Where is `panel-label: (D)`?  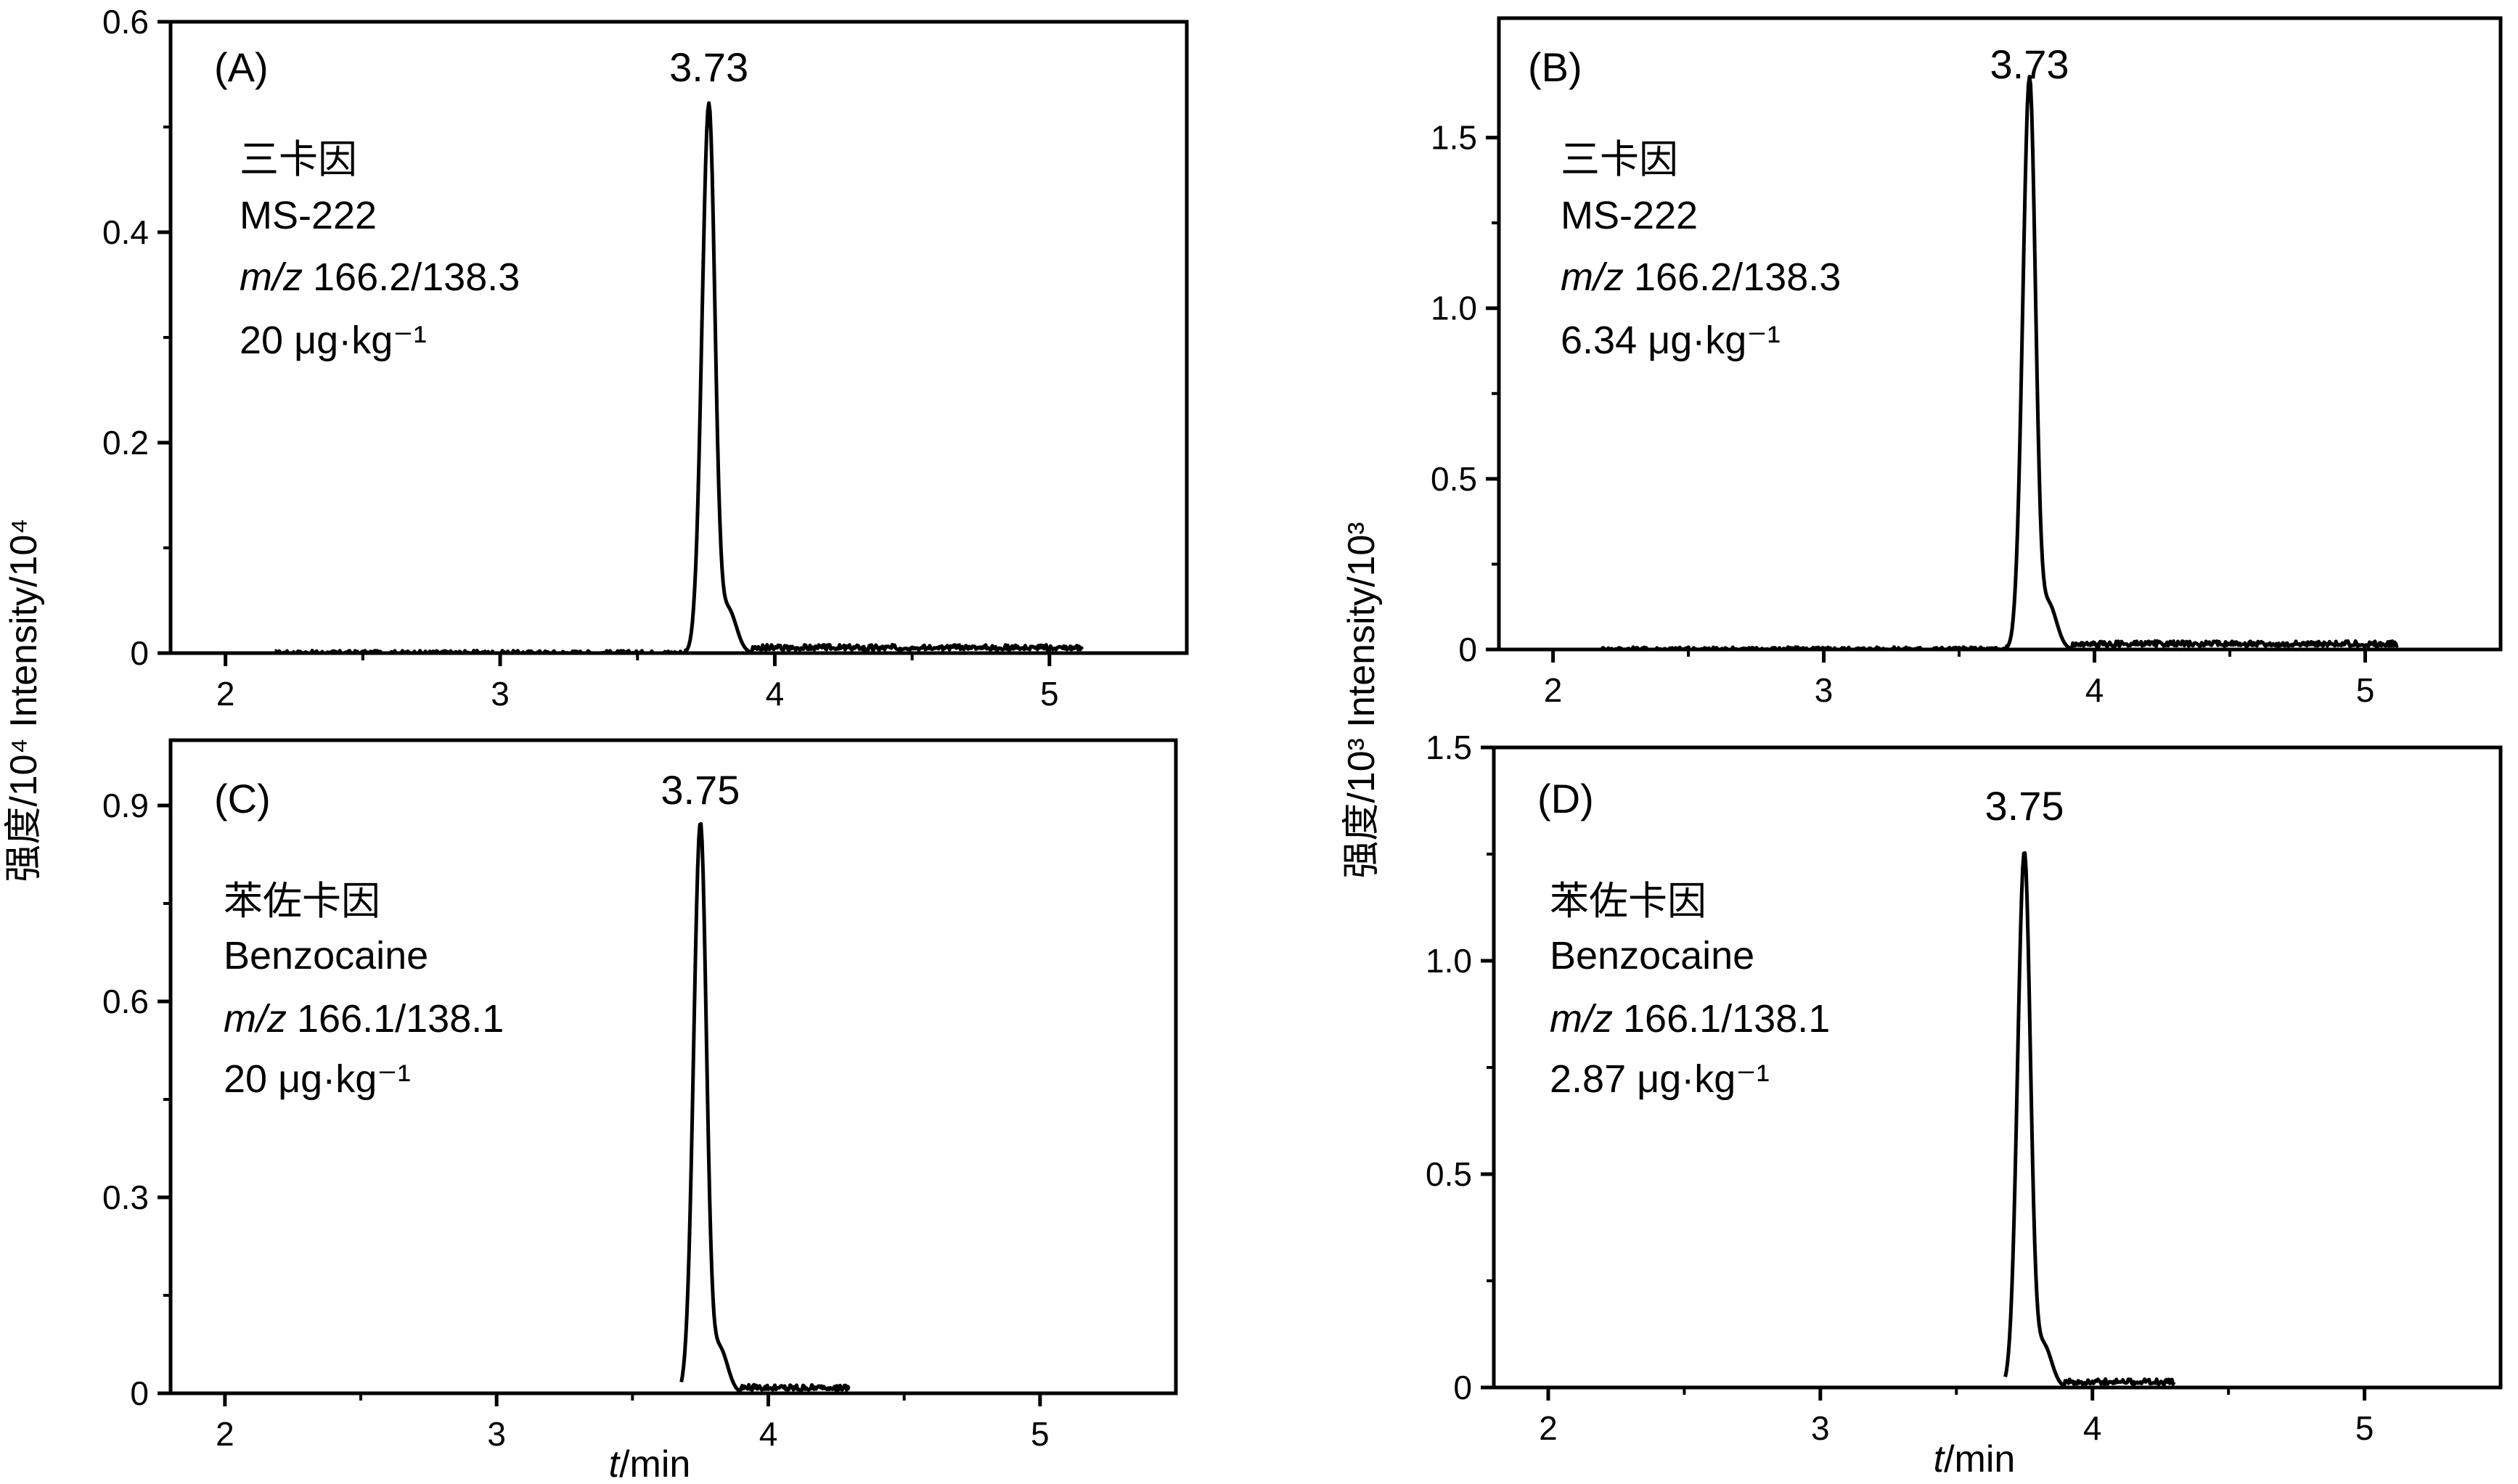
panel-label: (D) is located at coordinates (1565, 798).